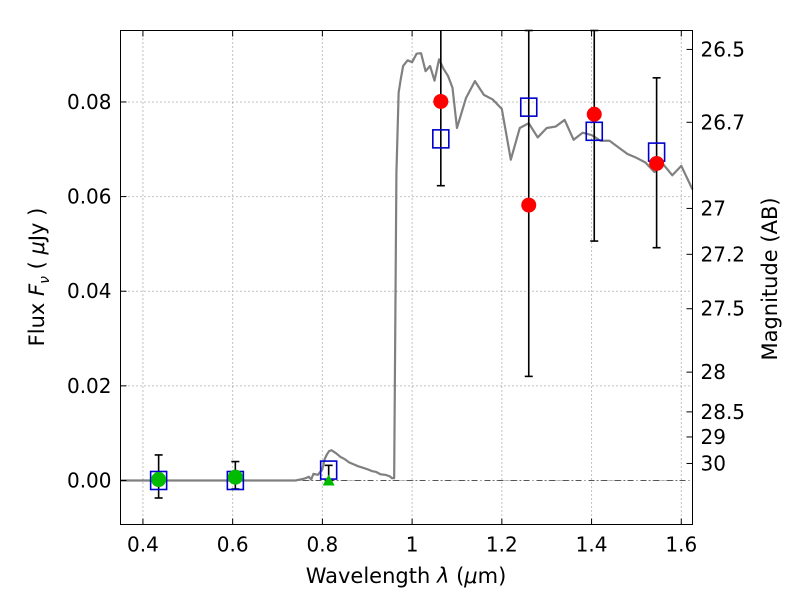 The image size is (800, 604). What do you see at coordinates (723, 309) in the screenshot?
I see `right-tick-label: 27.5` at bounding box center [723, 309].